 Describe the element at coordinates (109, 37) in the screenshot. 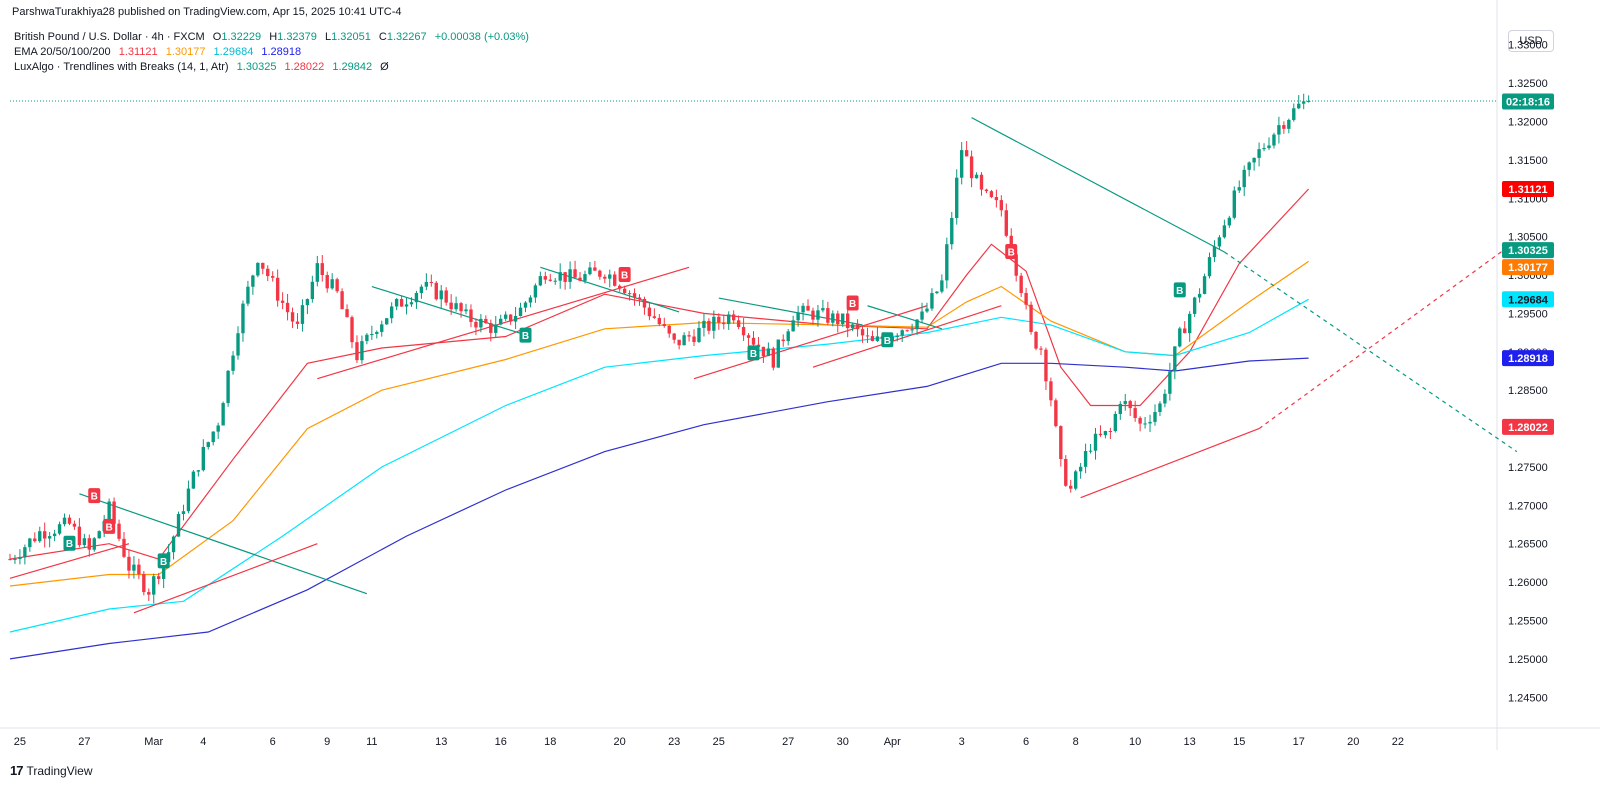

I see `symbol-name: British Pound / U.S. Dollar · 4h · FXCM` at that location.